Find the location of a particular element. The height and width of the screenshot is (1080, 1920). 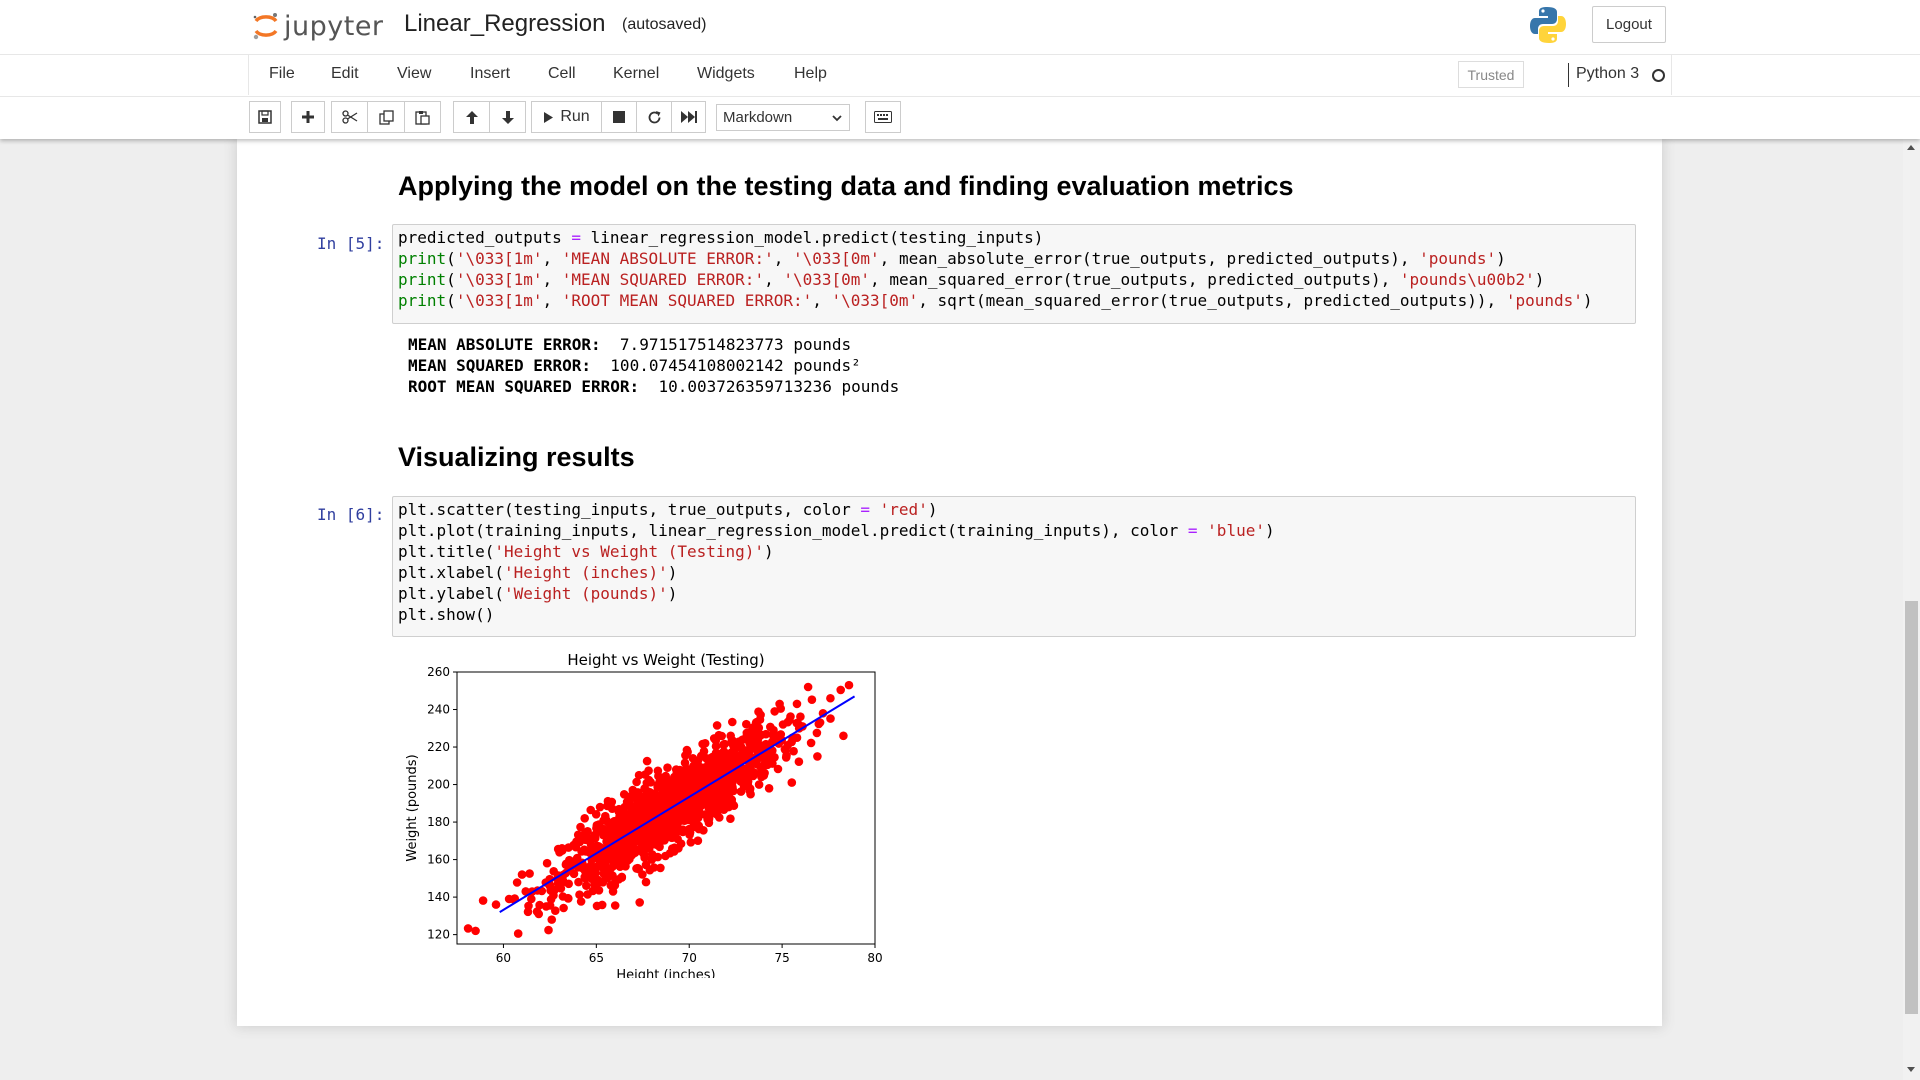

restart-button is located at coordinates (654, 117).